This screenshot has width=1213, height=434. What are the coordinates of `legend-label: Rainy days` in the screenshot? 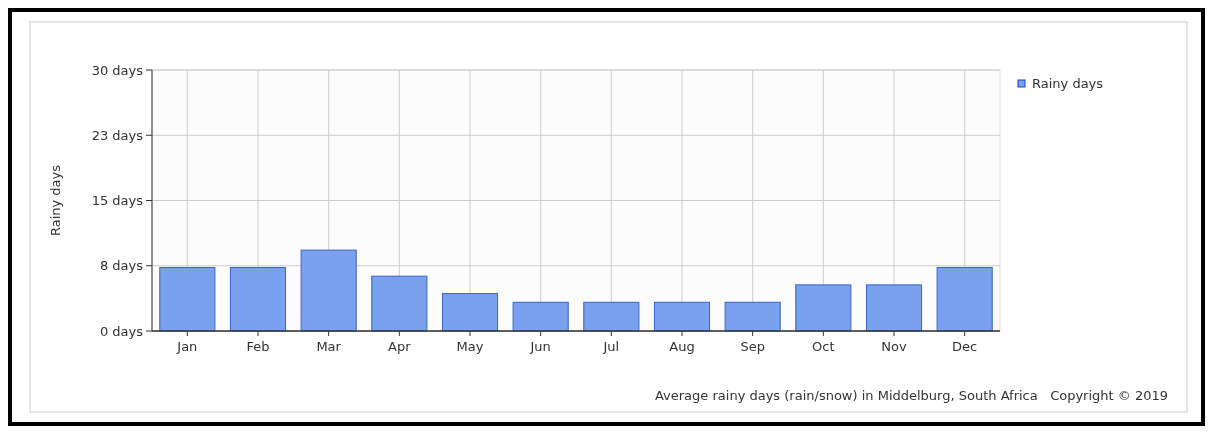 It's located at (1068, 83).